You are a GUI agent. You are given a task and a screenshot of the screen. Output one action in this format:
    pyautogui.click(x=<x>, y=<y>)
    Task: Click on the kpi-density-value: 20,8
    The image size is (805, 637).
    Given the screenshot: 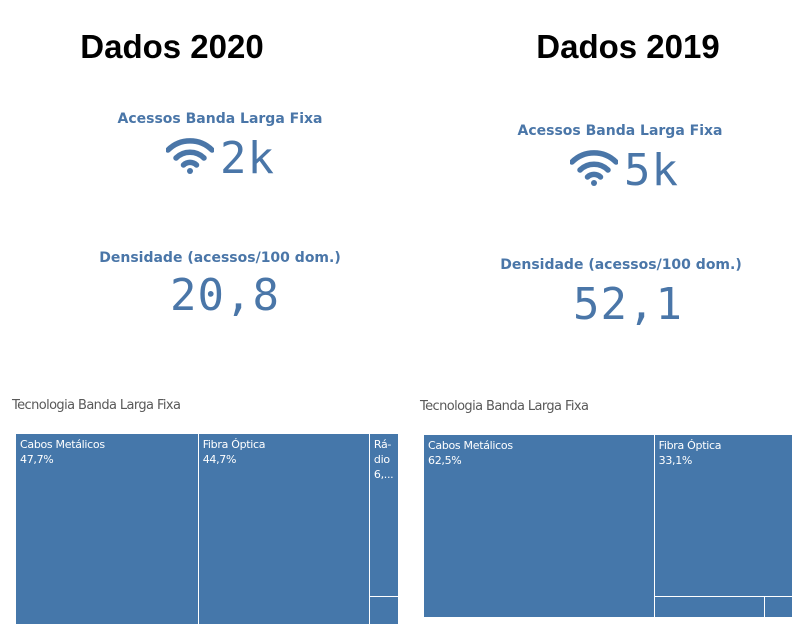 What is the action you would take?
    pyautogui.click(x=225, y=295)
    